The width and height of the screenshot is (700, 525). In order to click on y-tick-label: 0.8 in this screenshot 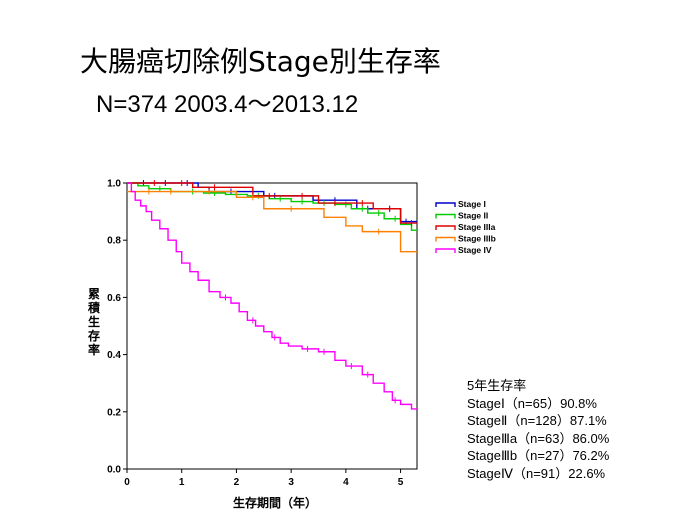, I will do `click(114, 241)`.